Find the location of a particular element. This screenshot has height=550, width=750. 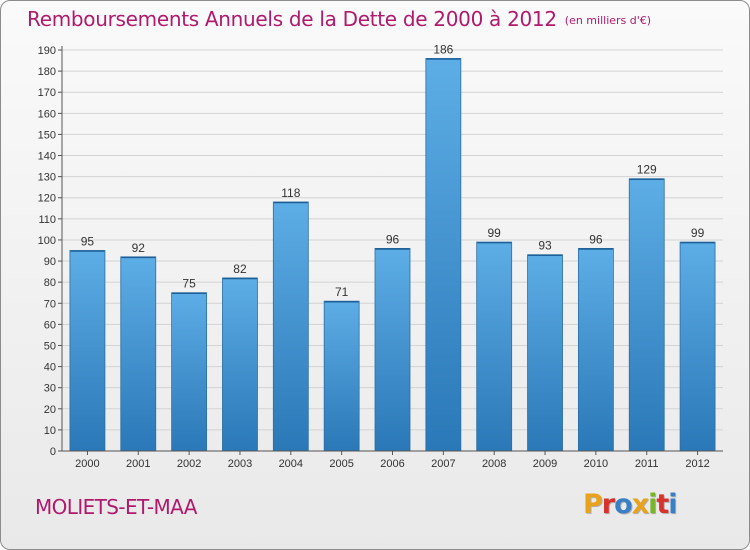

bar-2001 is located at coordinates (138, 354).